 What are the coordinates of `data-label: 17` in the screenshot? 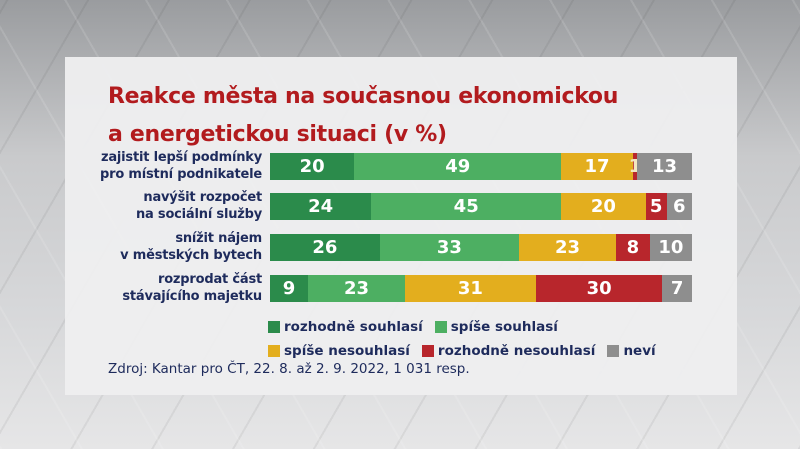 It's located at (597, 166).